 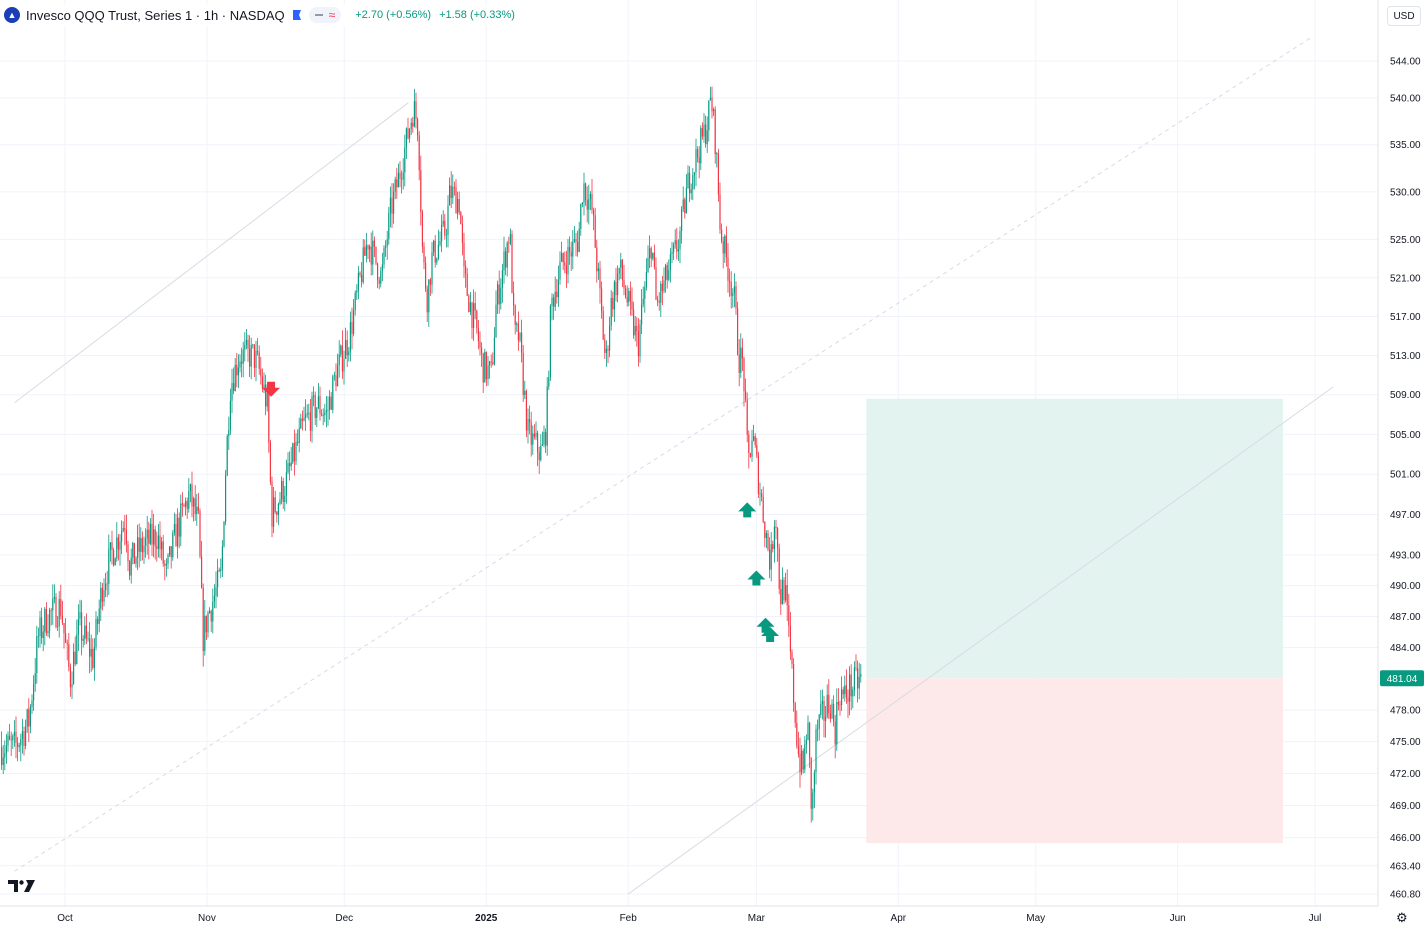 What do you see at coordinates (22, 886) in the screenshot?
I see `tradingview-logo-icon` at bounding box center [22, 886].